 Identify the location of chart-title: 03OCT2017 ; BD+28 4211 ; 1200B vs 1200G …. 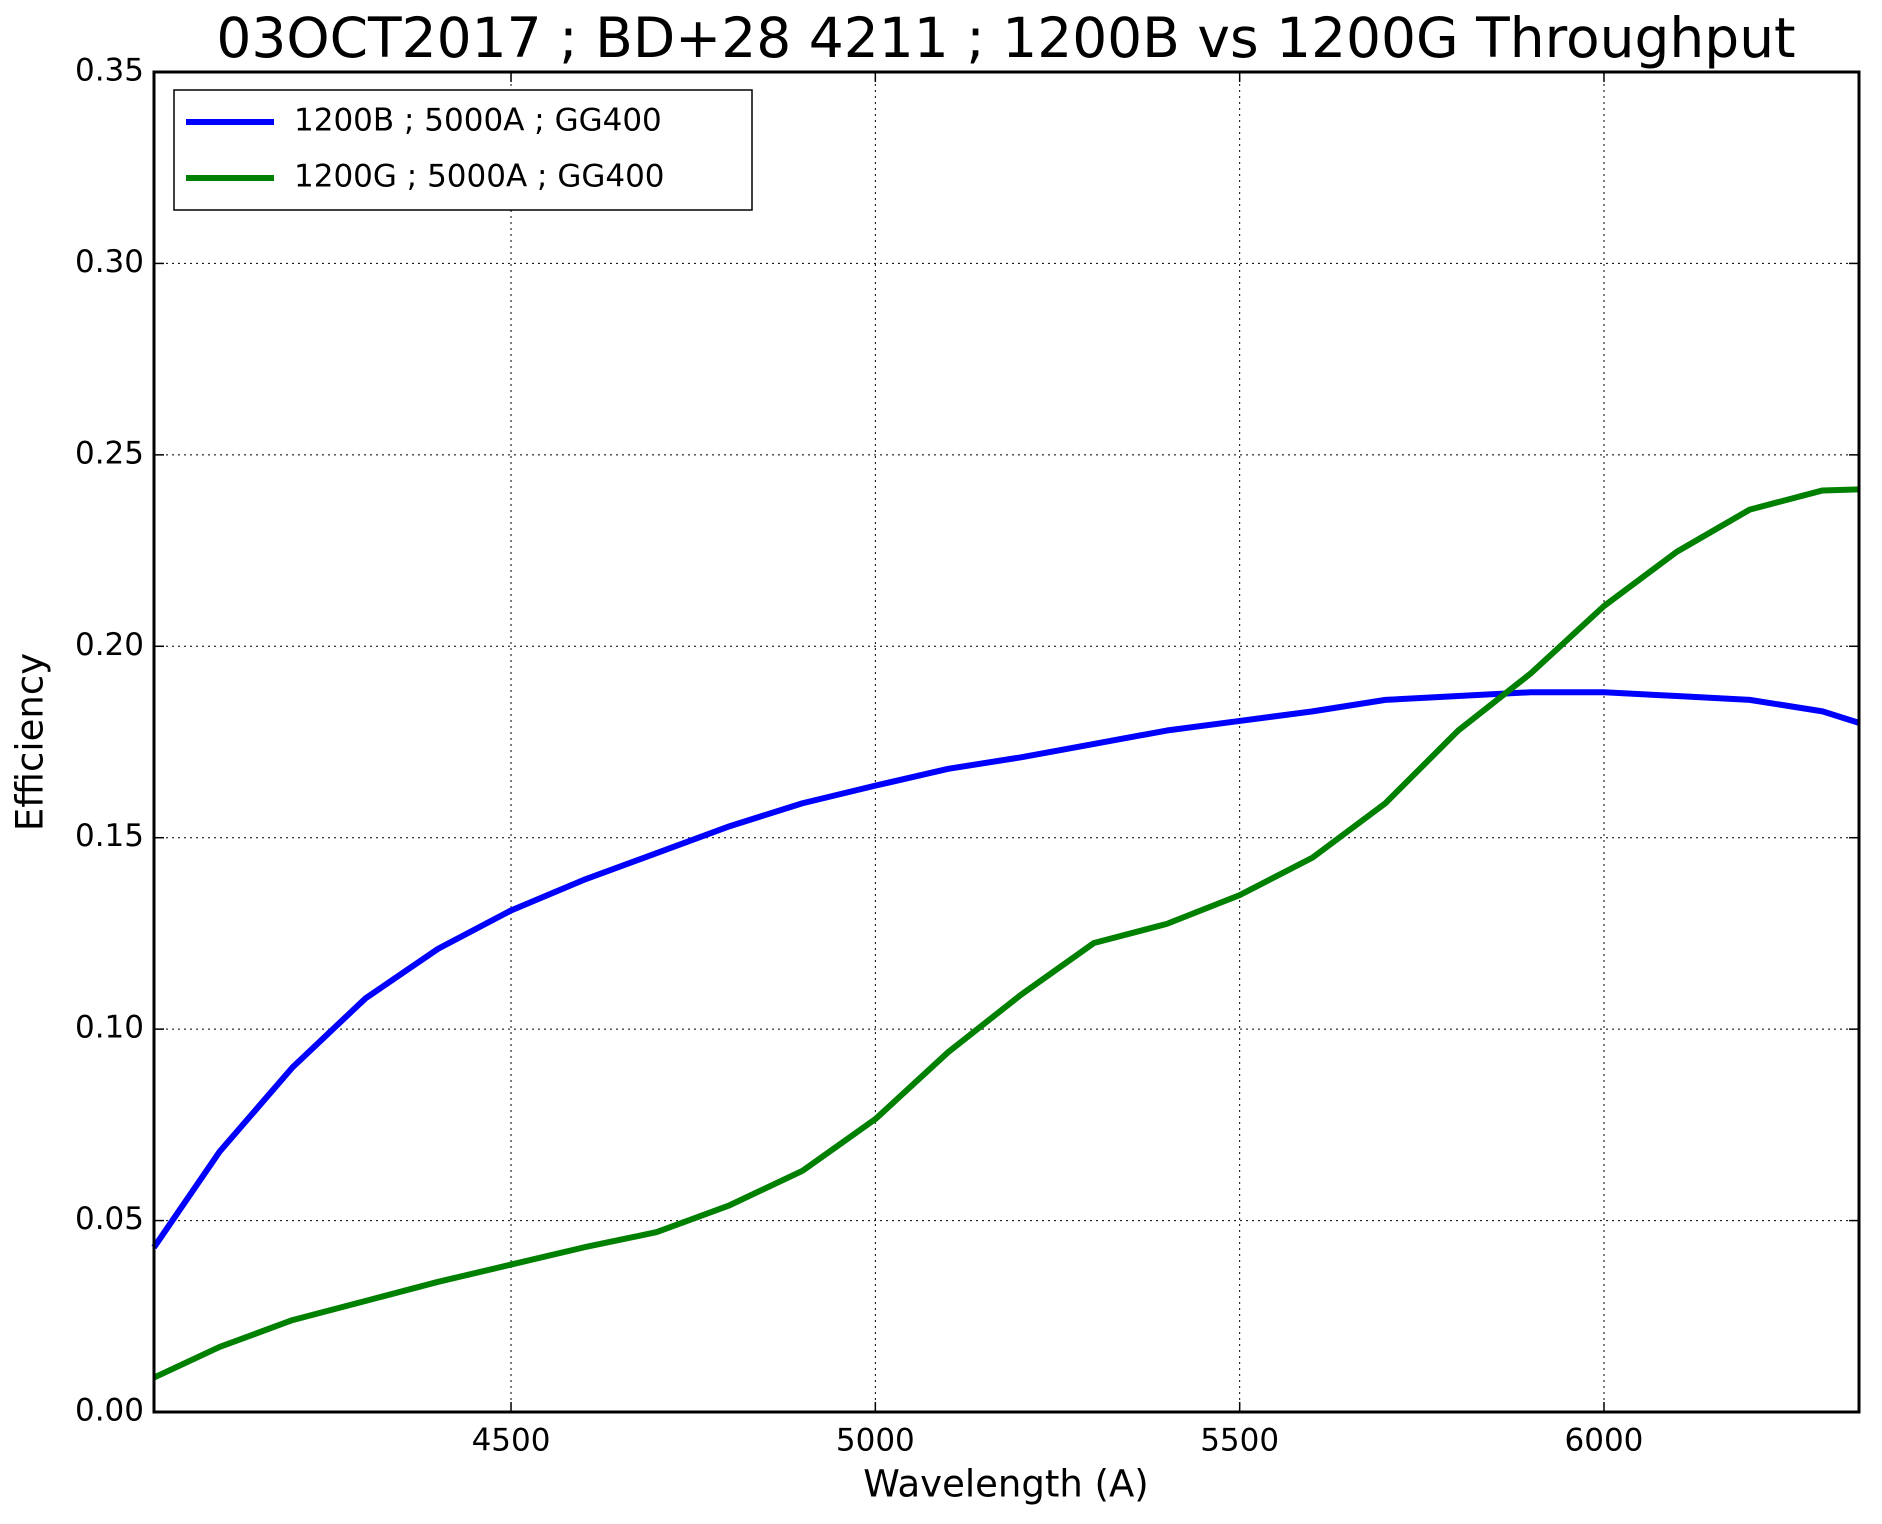
(1005, 38).